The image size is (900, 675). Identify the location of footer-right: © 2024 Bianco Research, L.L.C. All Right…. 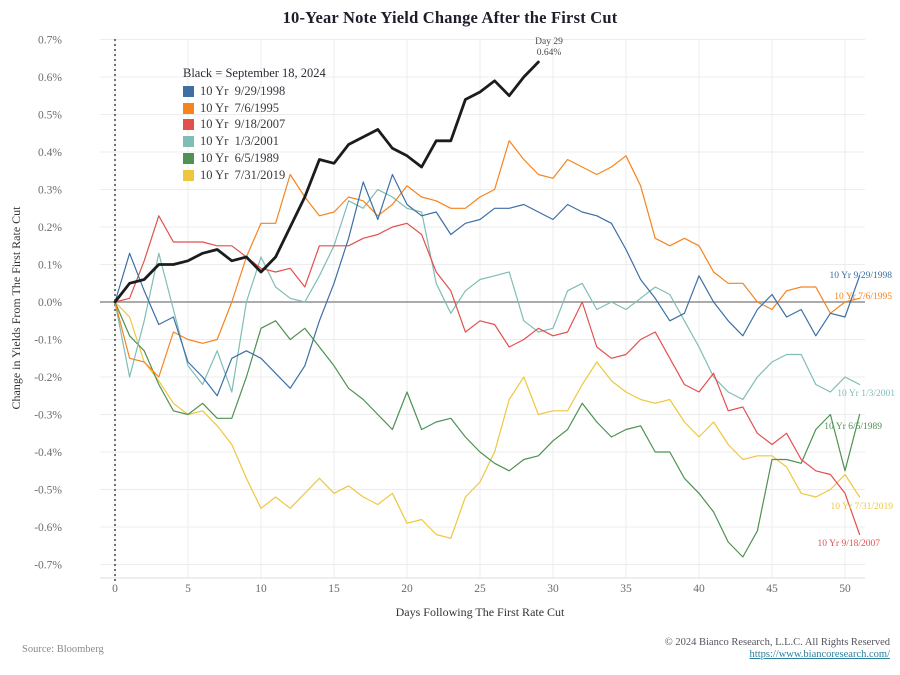
(777, 648).